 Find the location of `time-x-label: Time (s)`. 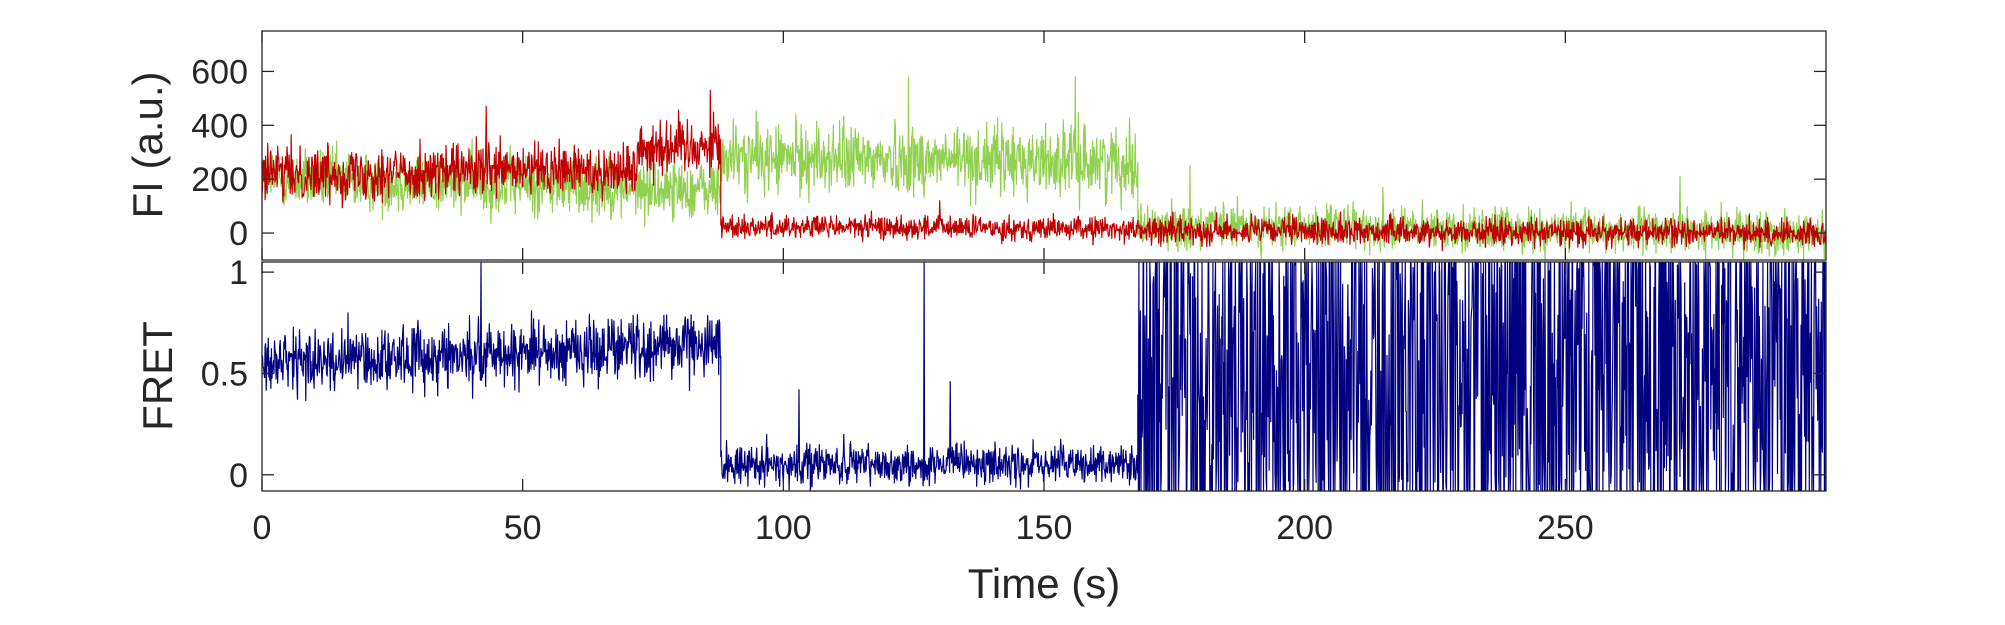

time-x-label: Time (s) is located at coordinates (1044, 583).